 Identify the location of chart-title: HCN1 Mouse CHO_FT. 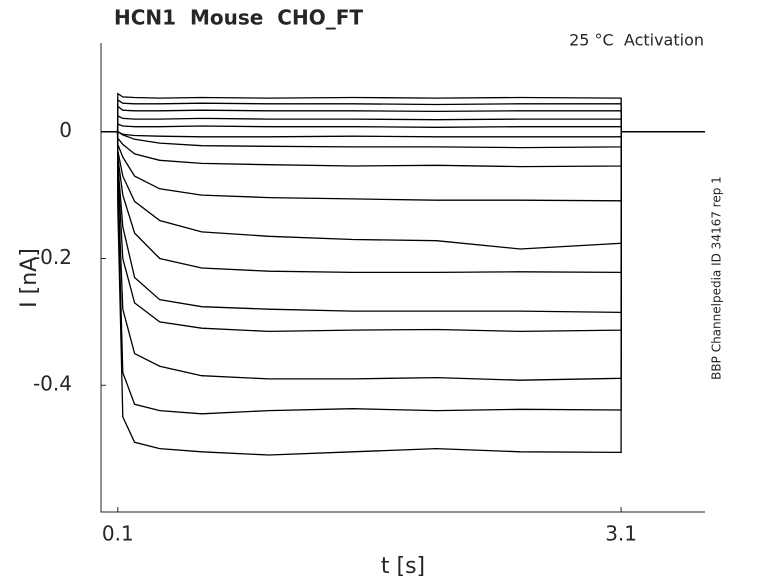
(238, 18).